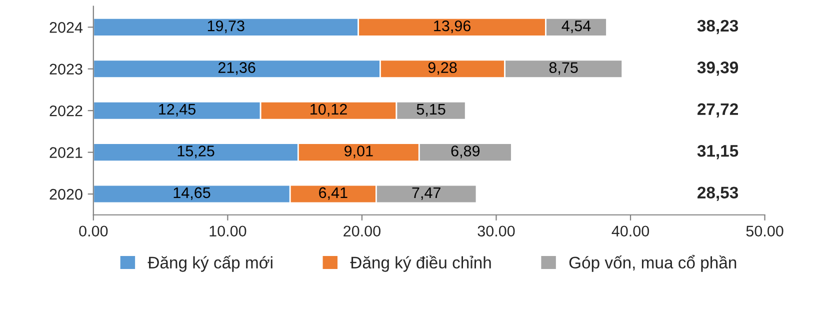  I want to click on annotation: 39,39, so click(717, 69).